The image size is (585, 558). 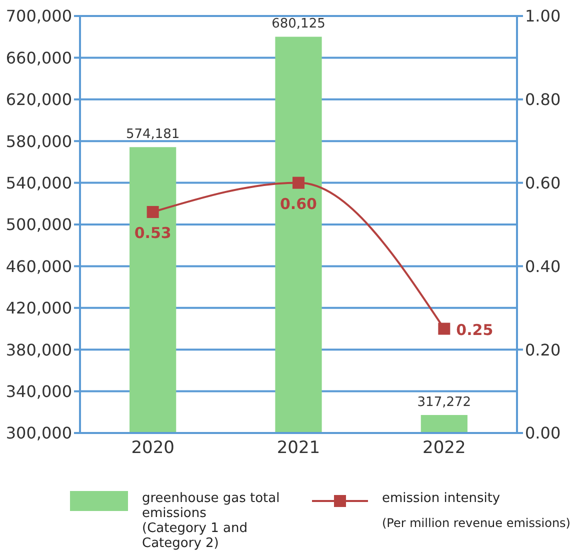 I want to click on y-tick-label: 580,000, so click(x=39, y=141).